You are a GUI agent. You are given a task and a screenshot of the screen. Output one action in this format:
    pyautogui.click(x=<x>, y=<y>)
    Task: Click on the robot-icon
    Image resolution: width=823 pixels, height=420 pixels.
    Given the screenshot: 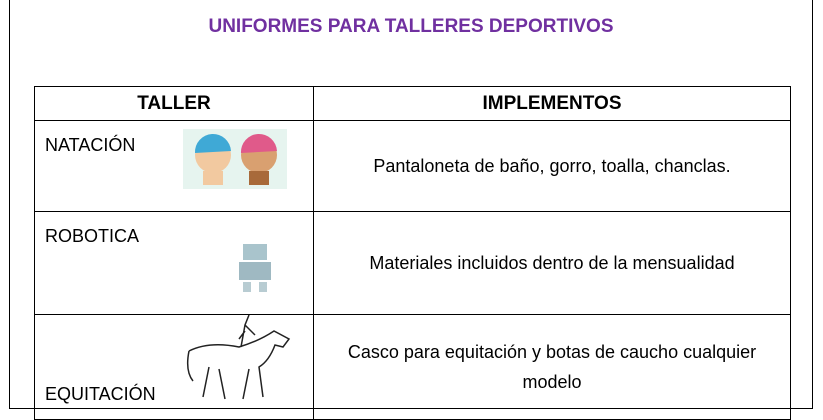 What is the action you would take?
    pyautogui.click(x=255, y=268)
    